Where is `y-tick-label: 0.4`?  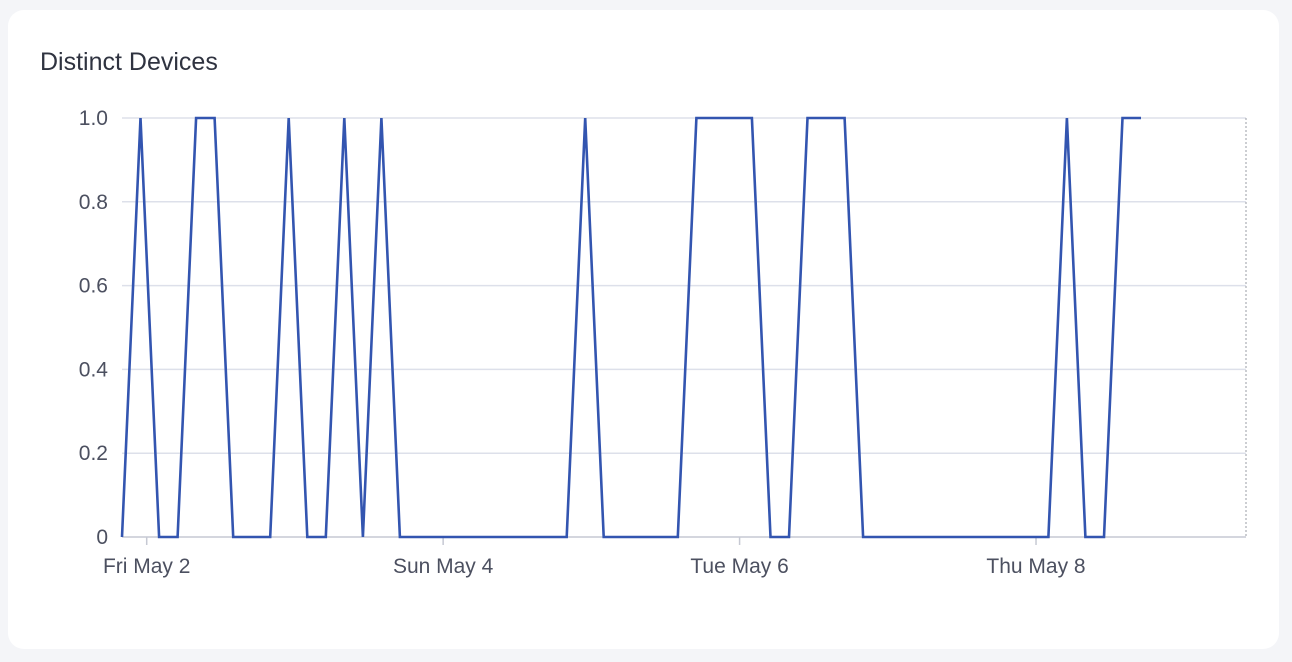 y-tick-label: 0.4 is located at coordinates (94, 369).